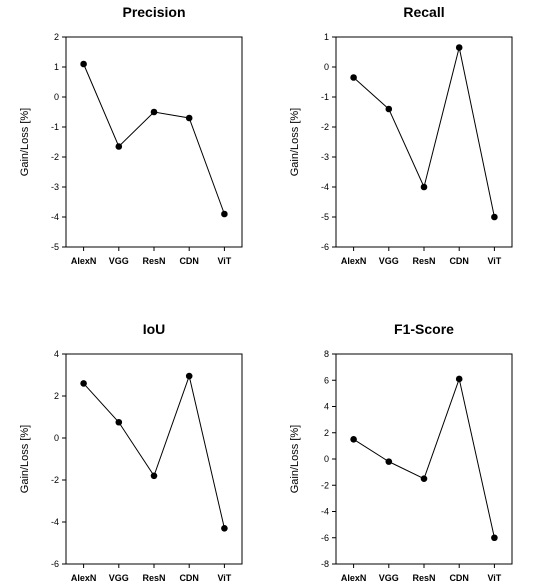  What do you see at coordinates (326, 354) in the screenshot?
I see `y-tick-label: 8` at bounding box center [326, 354].